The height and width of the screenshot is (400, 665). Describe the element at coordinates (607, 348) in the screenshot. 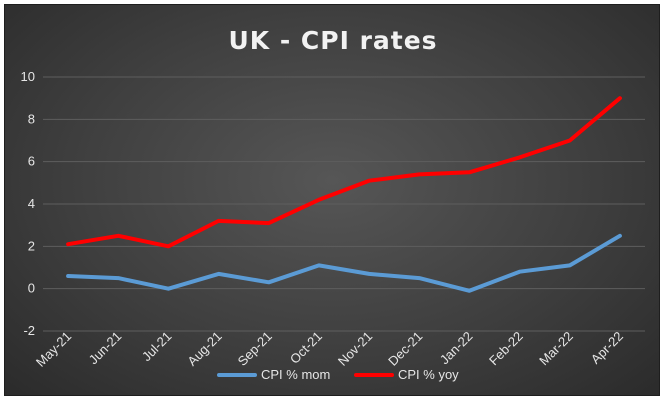

I see `x-tick-label: Apr-22` at that location.